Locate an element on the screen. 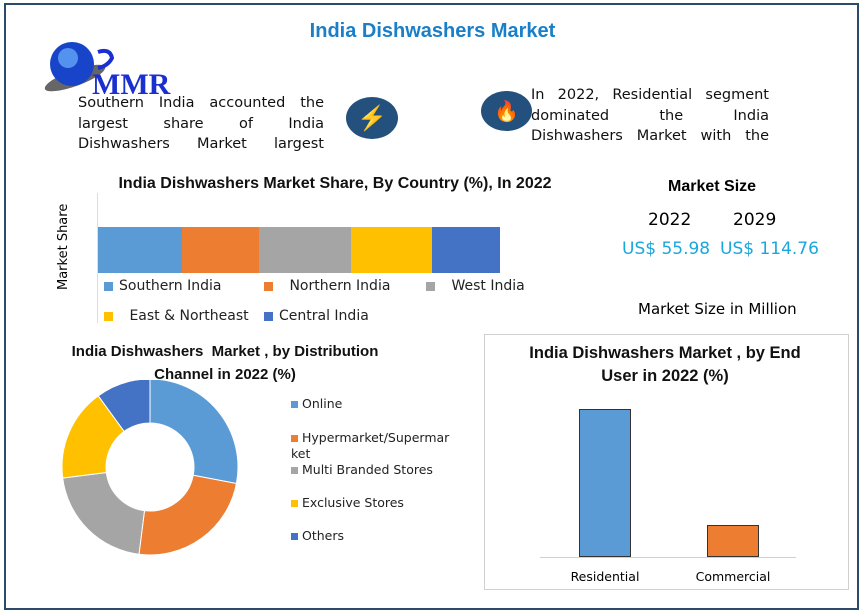 This screenshot has height=616, width=865. legend-west: West India is located at coordinates (475, 286).